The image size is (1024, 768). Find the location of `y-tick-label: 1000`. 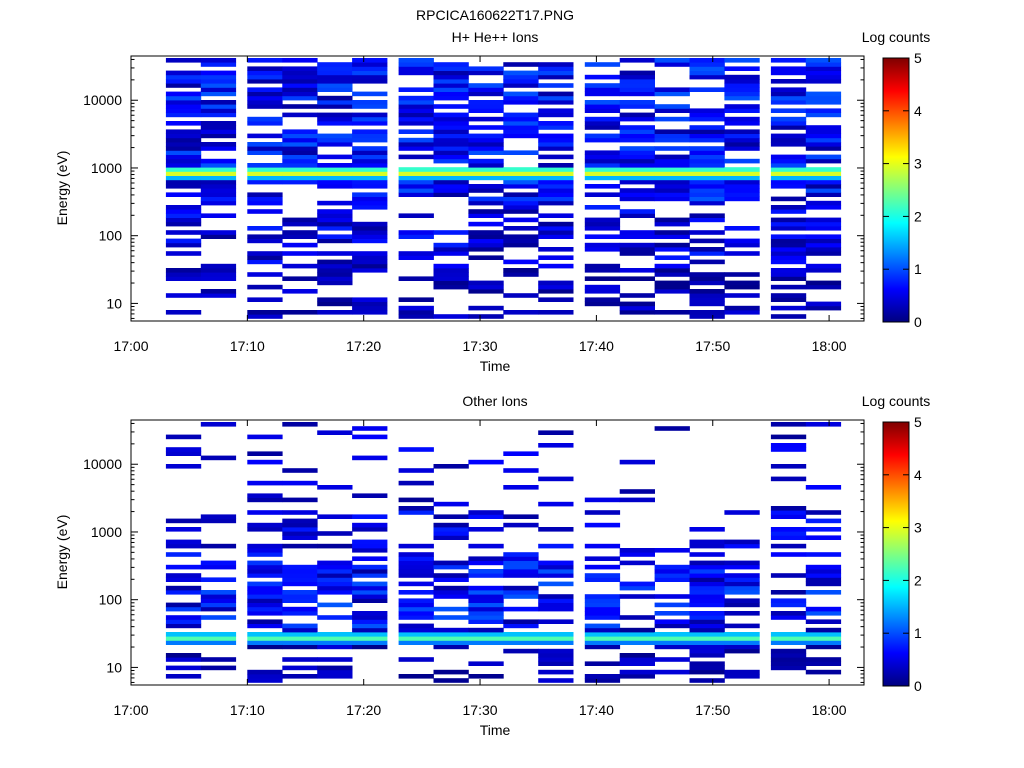

y-tick-label: 1000 is located at coordinates (106, 168).